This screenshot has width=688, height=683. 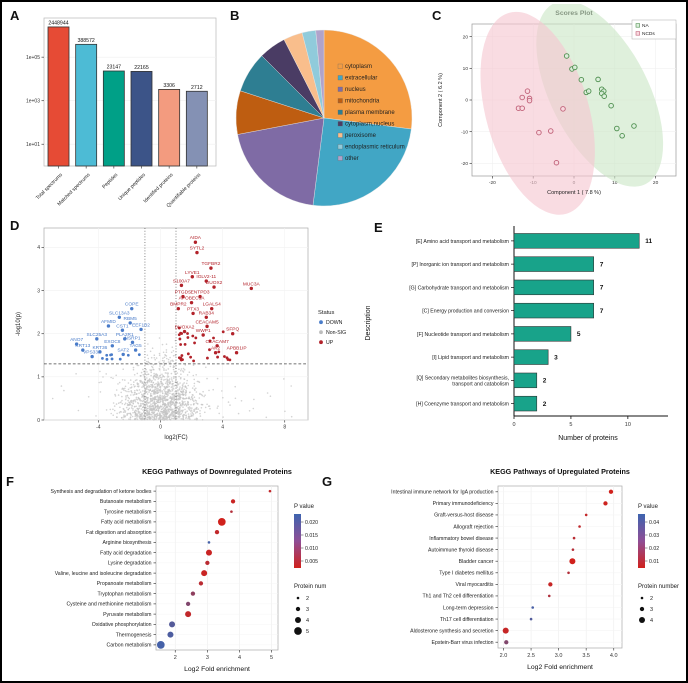 What do you see at coordinates (362, 162) in the screenshot?
I see `pie-slice` at bounding box center [362, 162].